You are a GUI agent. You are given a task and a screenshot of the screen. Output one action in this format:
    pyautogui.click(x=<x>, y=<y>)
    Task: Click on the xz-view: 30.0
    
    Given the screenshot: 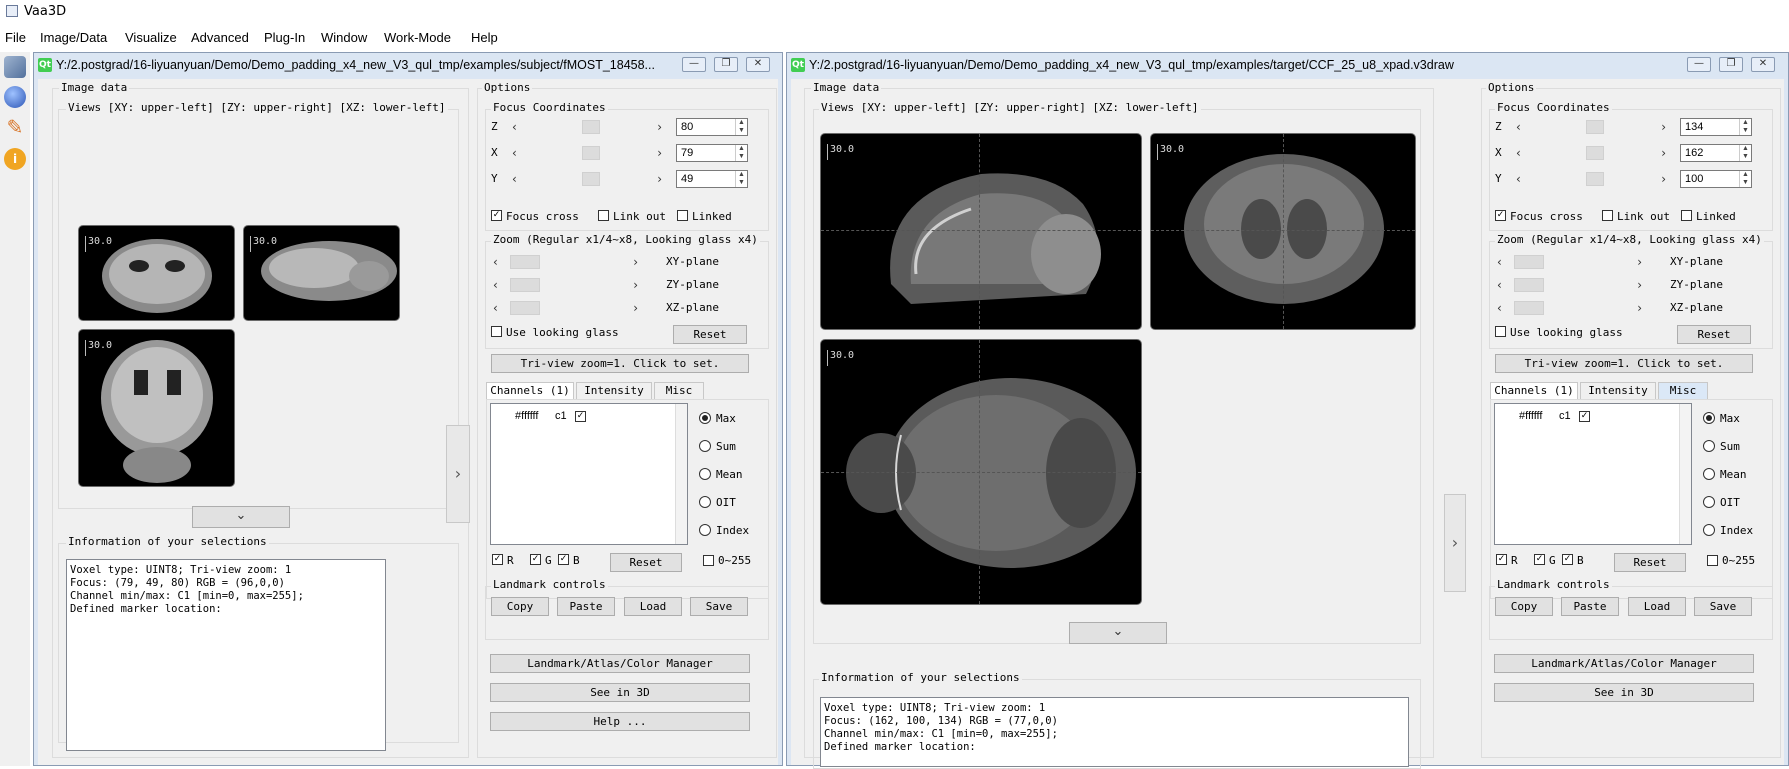 What is the action you would take?
    pyautogui.click(x=981, y=472)
    